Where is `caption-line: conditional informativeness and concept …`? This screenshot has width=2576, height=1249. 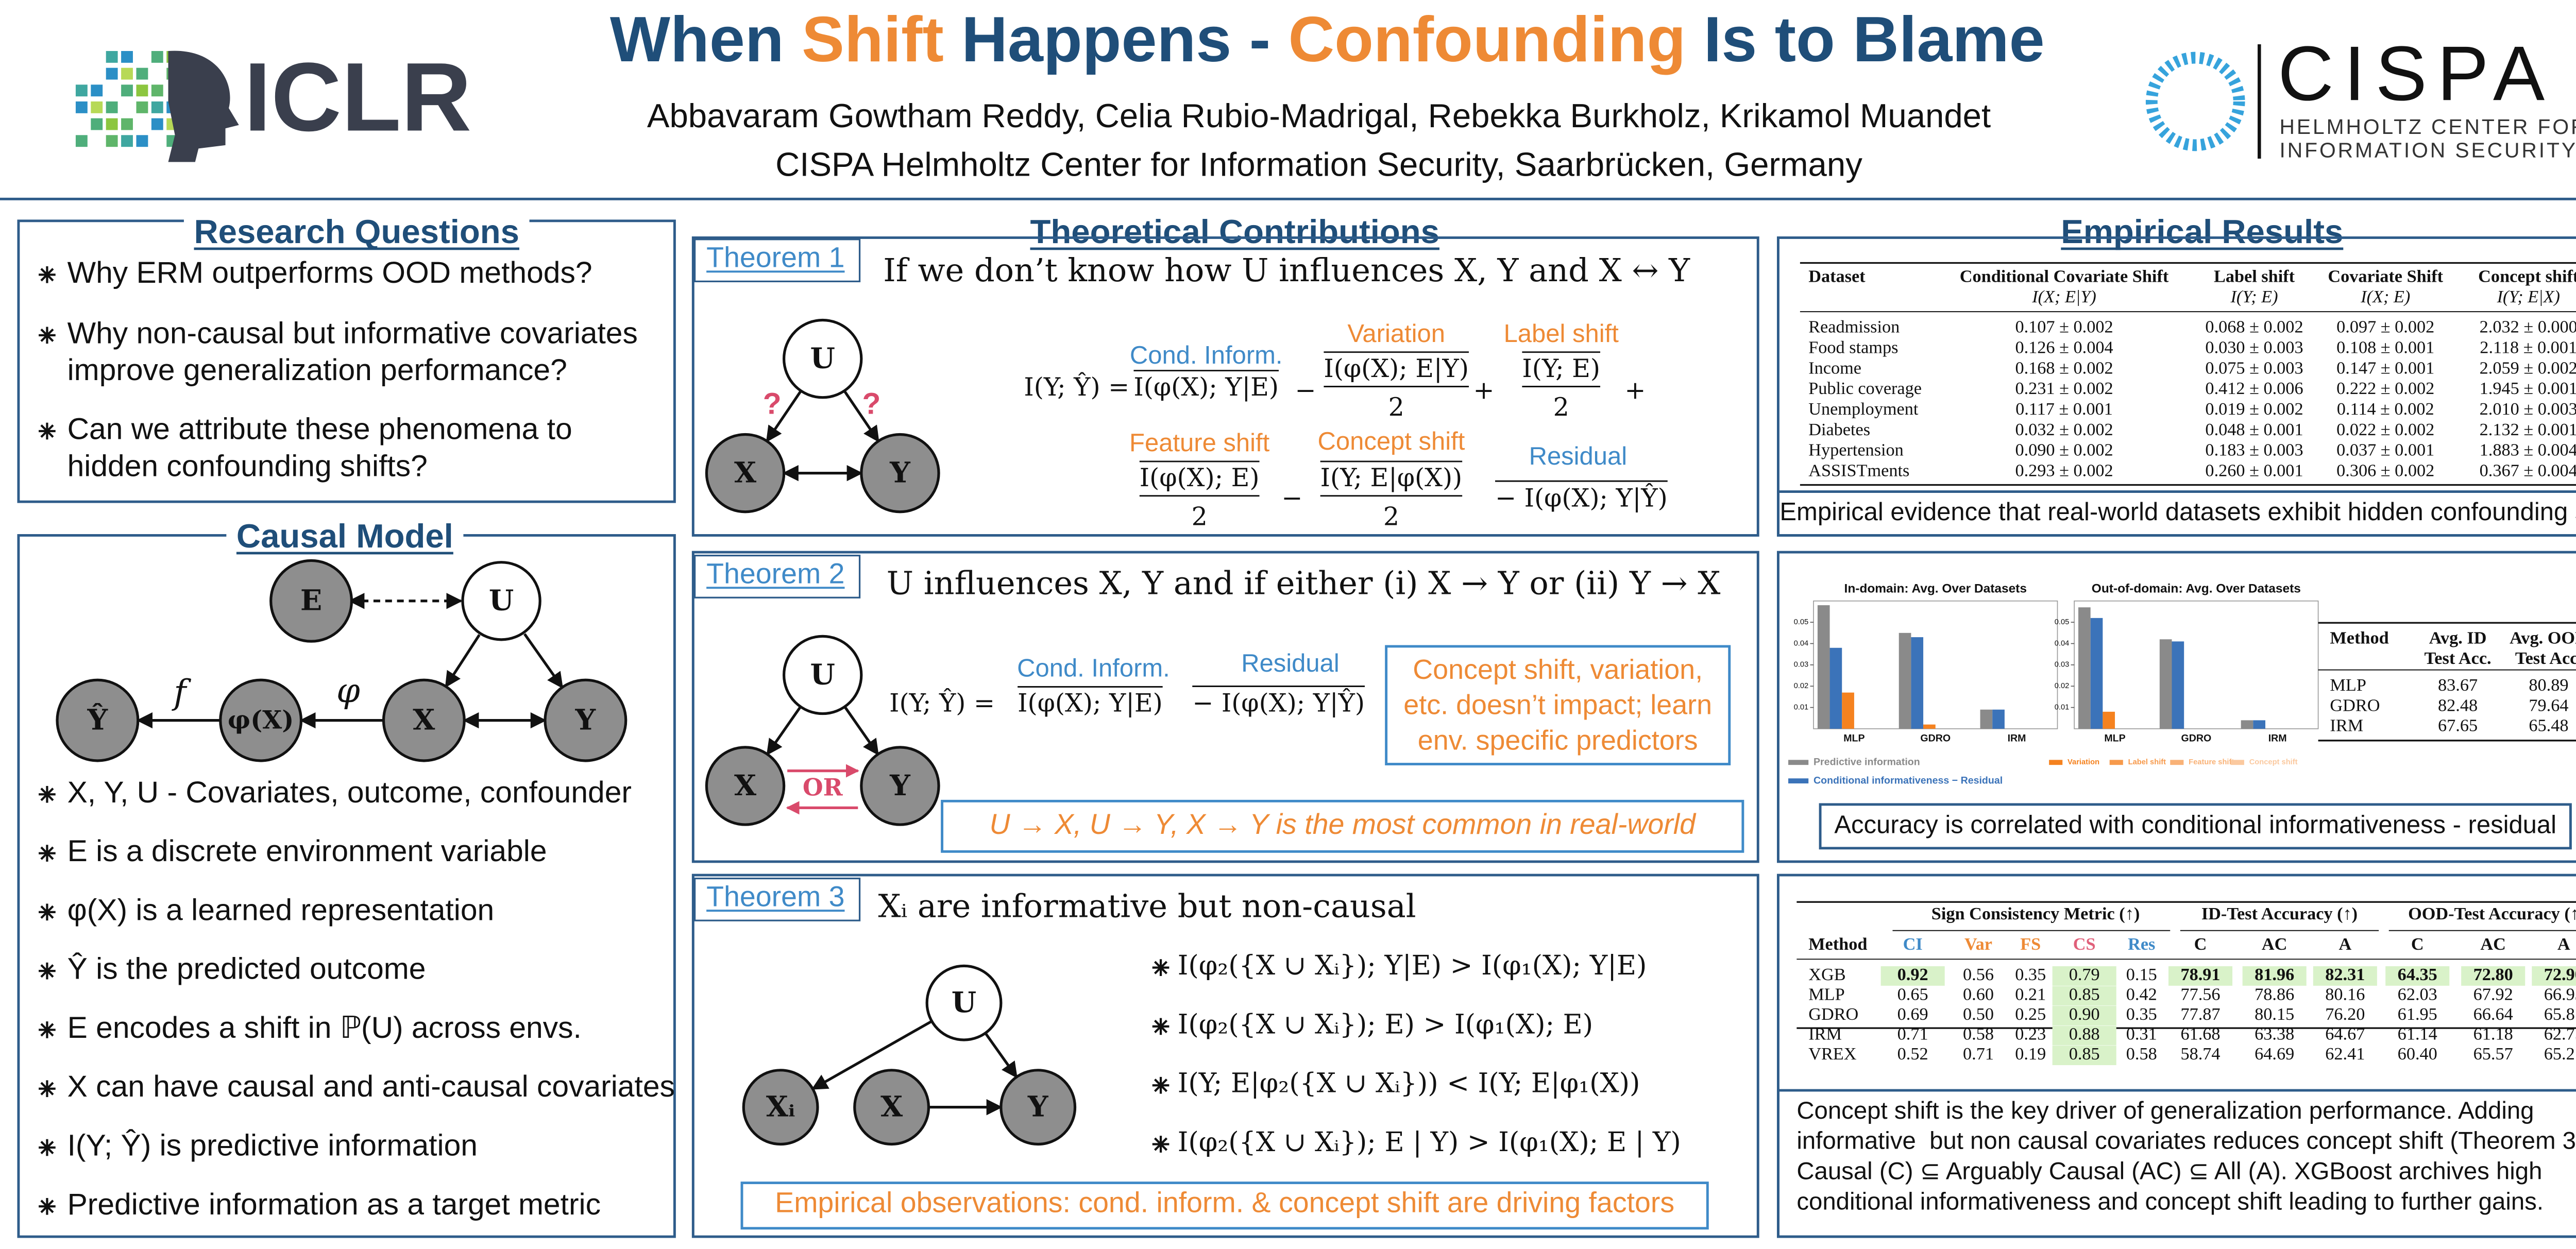
caption-line: conditional informativeness and concept … is located at coordinates (2170, 1201).